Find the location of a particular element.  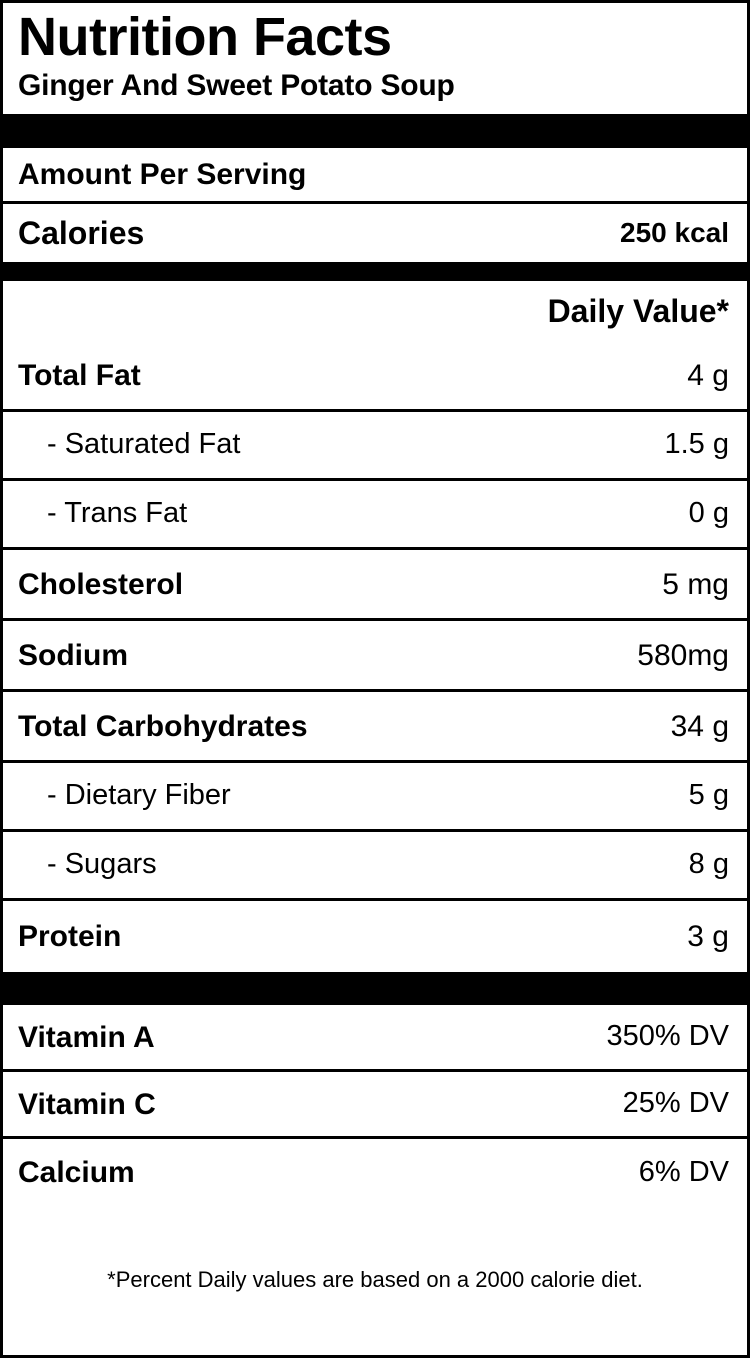

nutrient-name: - Sugars is located at coordinates (102, 864).